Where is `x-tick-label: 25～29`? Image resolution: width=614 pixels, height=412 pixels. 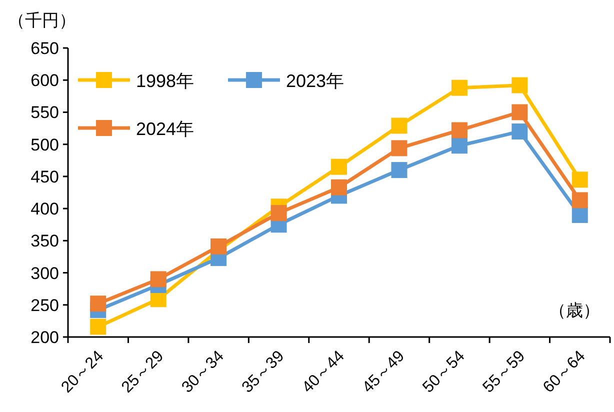 x-tick-label: 25～29 is located at coordinates (143, 372).